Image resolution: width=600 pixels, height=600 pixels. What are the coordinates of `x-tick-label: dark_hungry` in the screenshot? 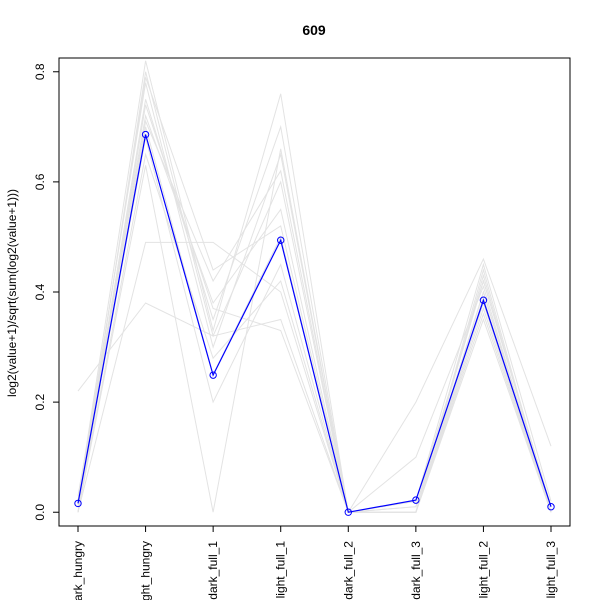 It's located at (78, 570).